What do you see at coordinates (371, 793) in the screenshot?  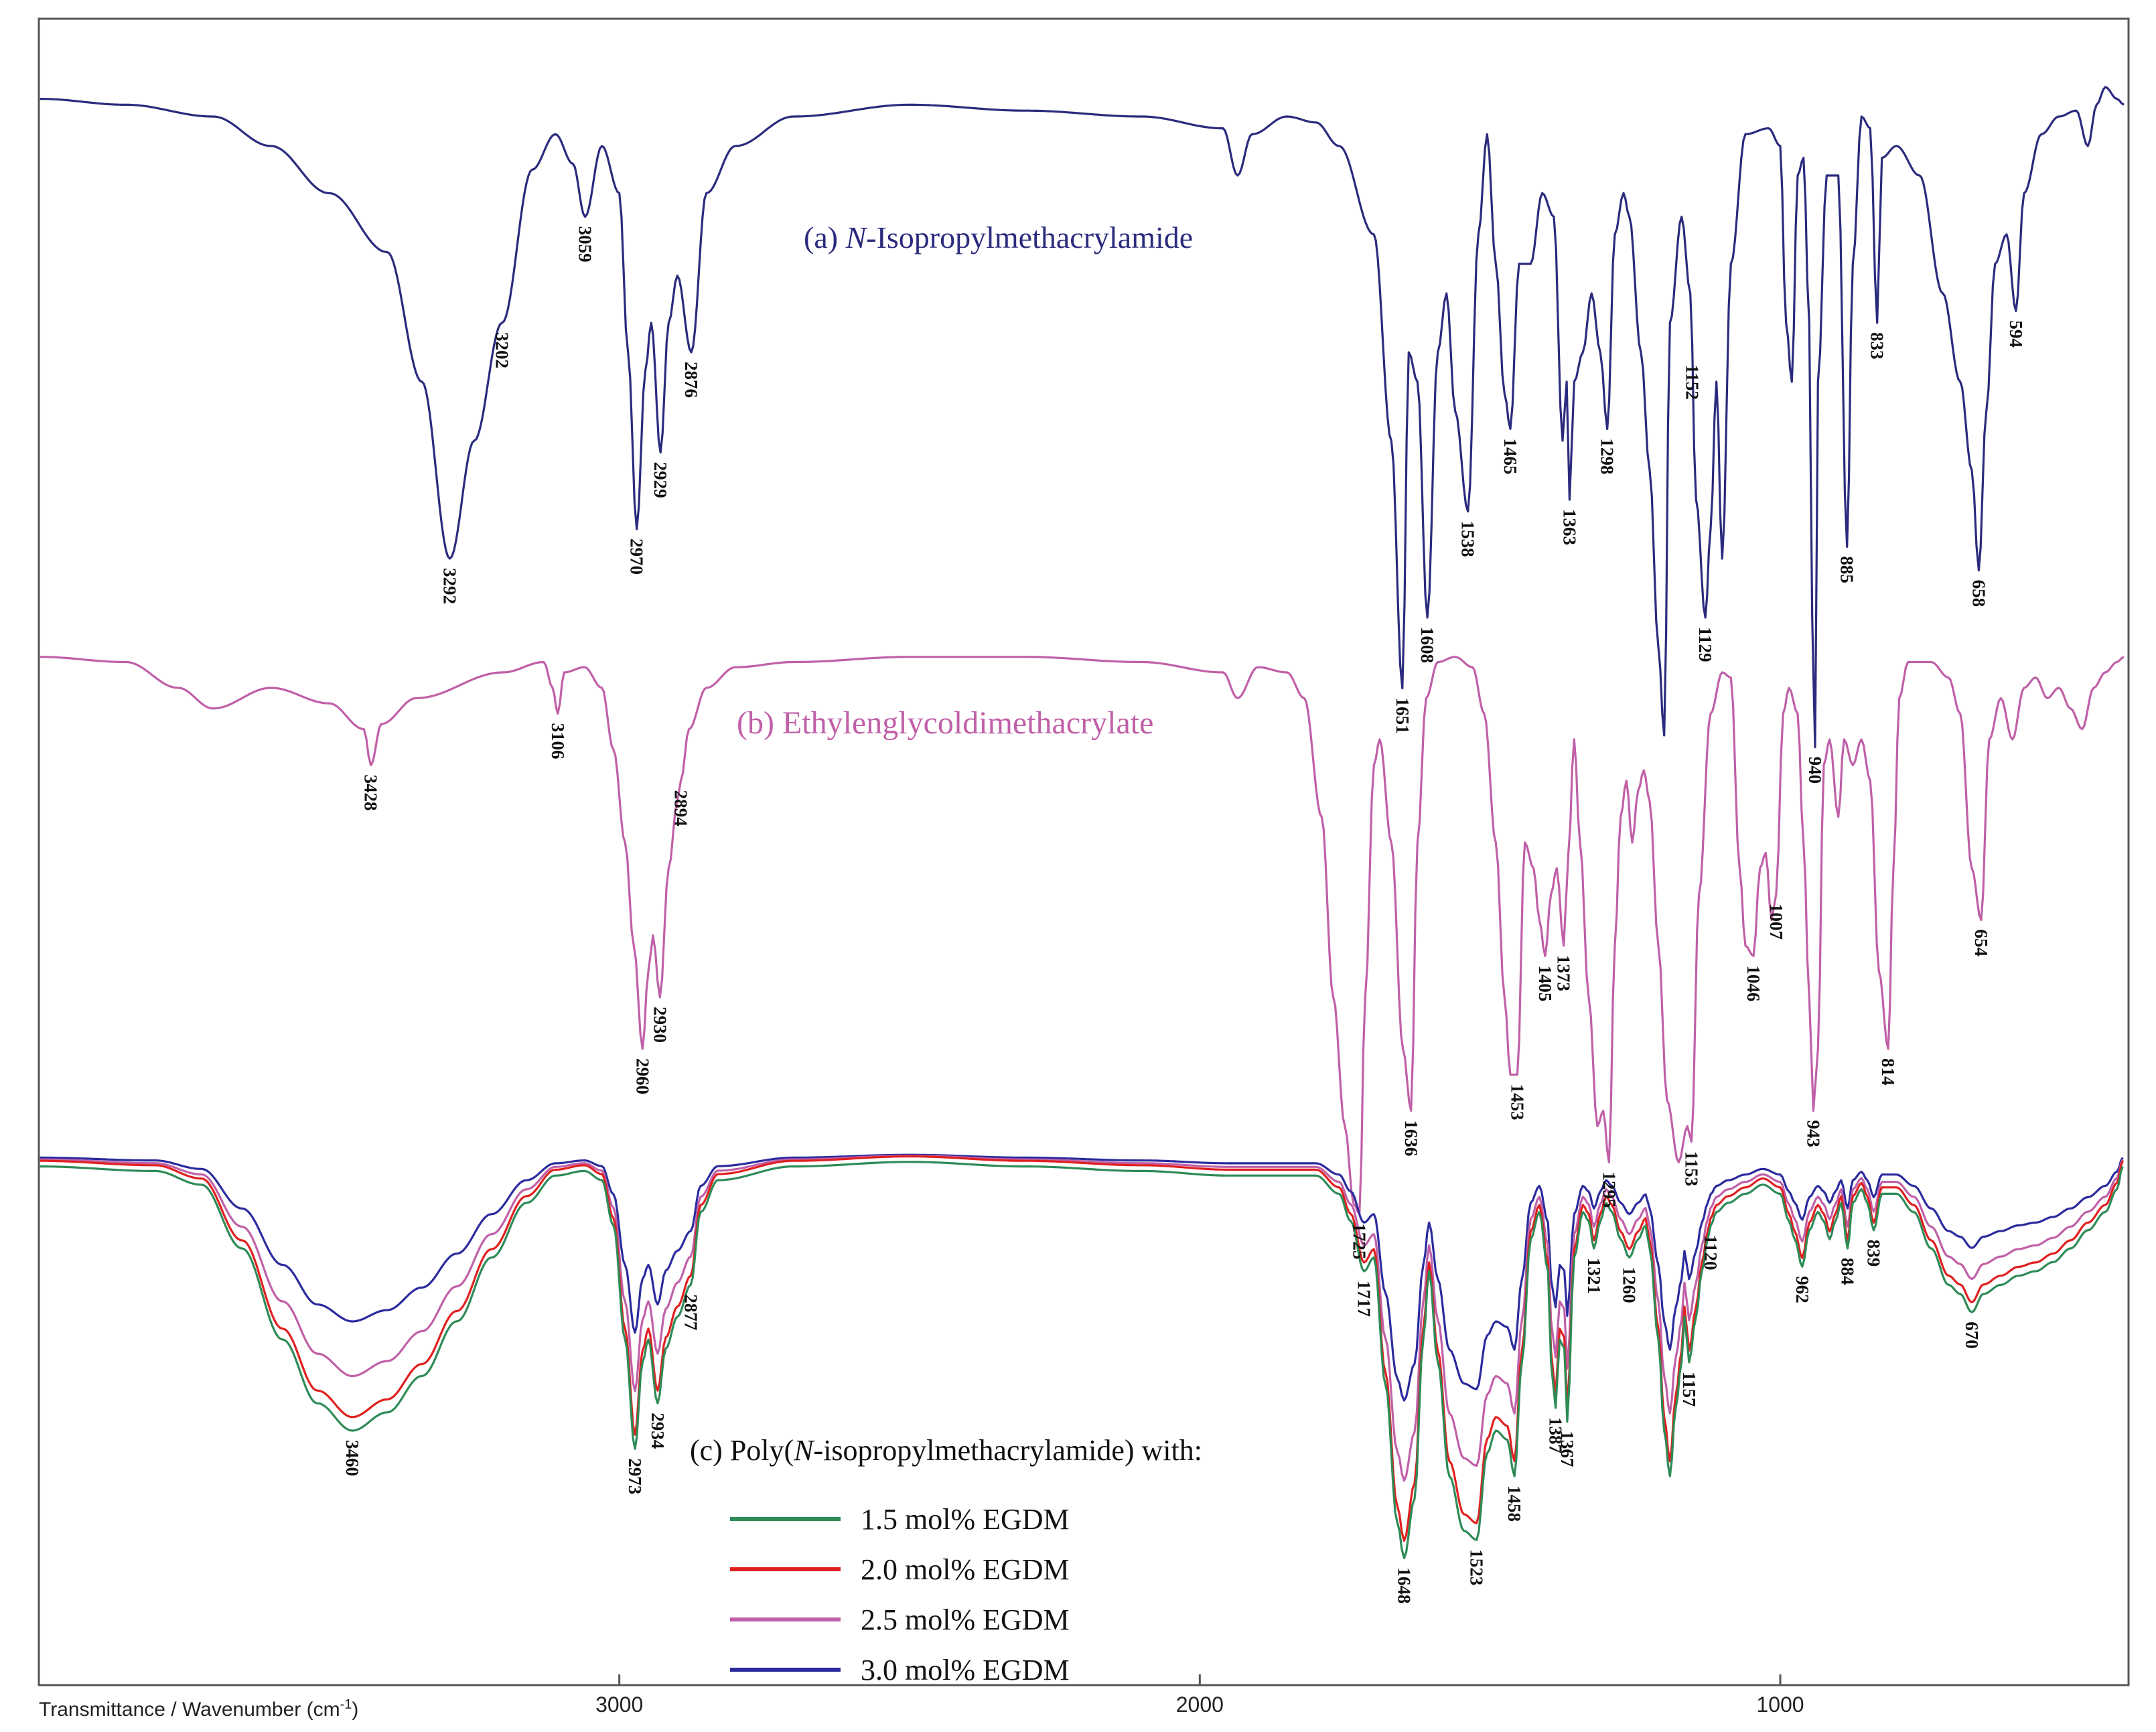 I see `peak-label-b-3428: 3428` at bounding box center [371, 793].